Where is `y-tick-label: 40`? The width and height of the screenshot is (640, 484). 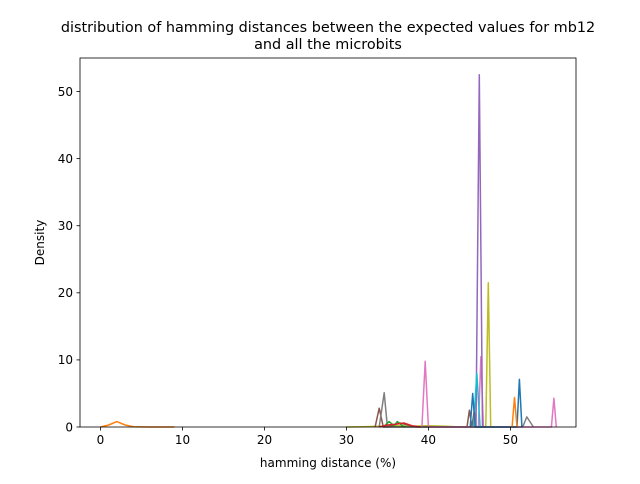 y-tick-label: 40 is located at coordinates (65, 159).